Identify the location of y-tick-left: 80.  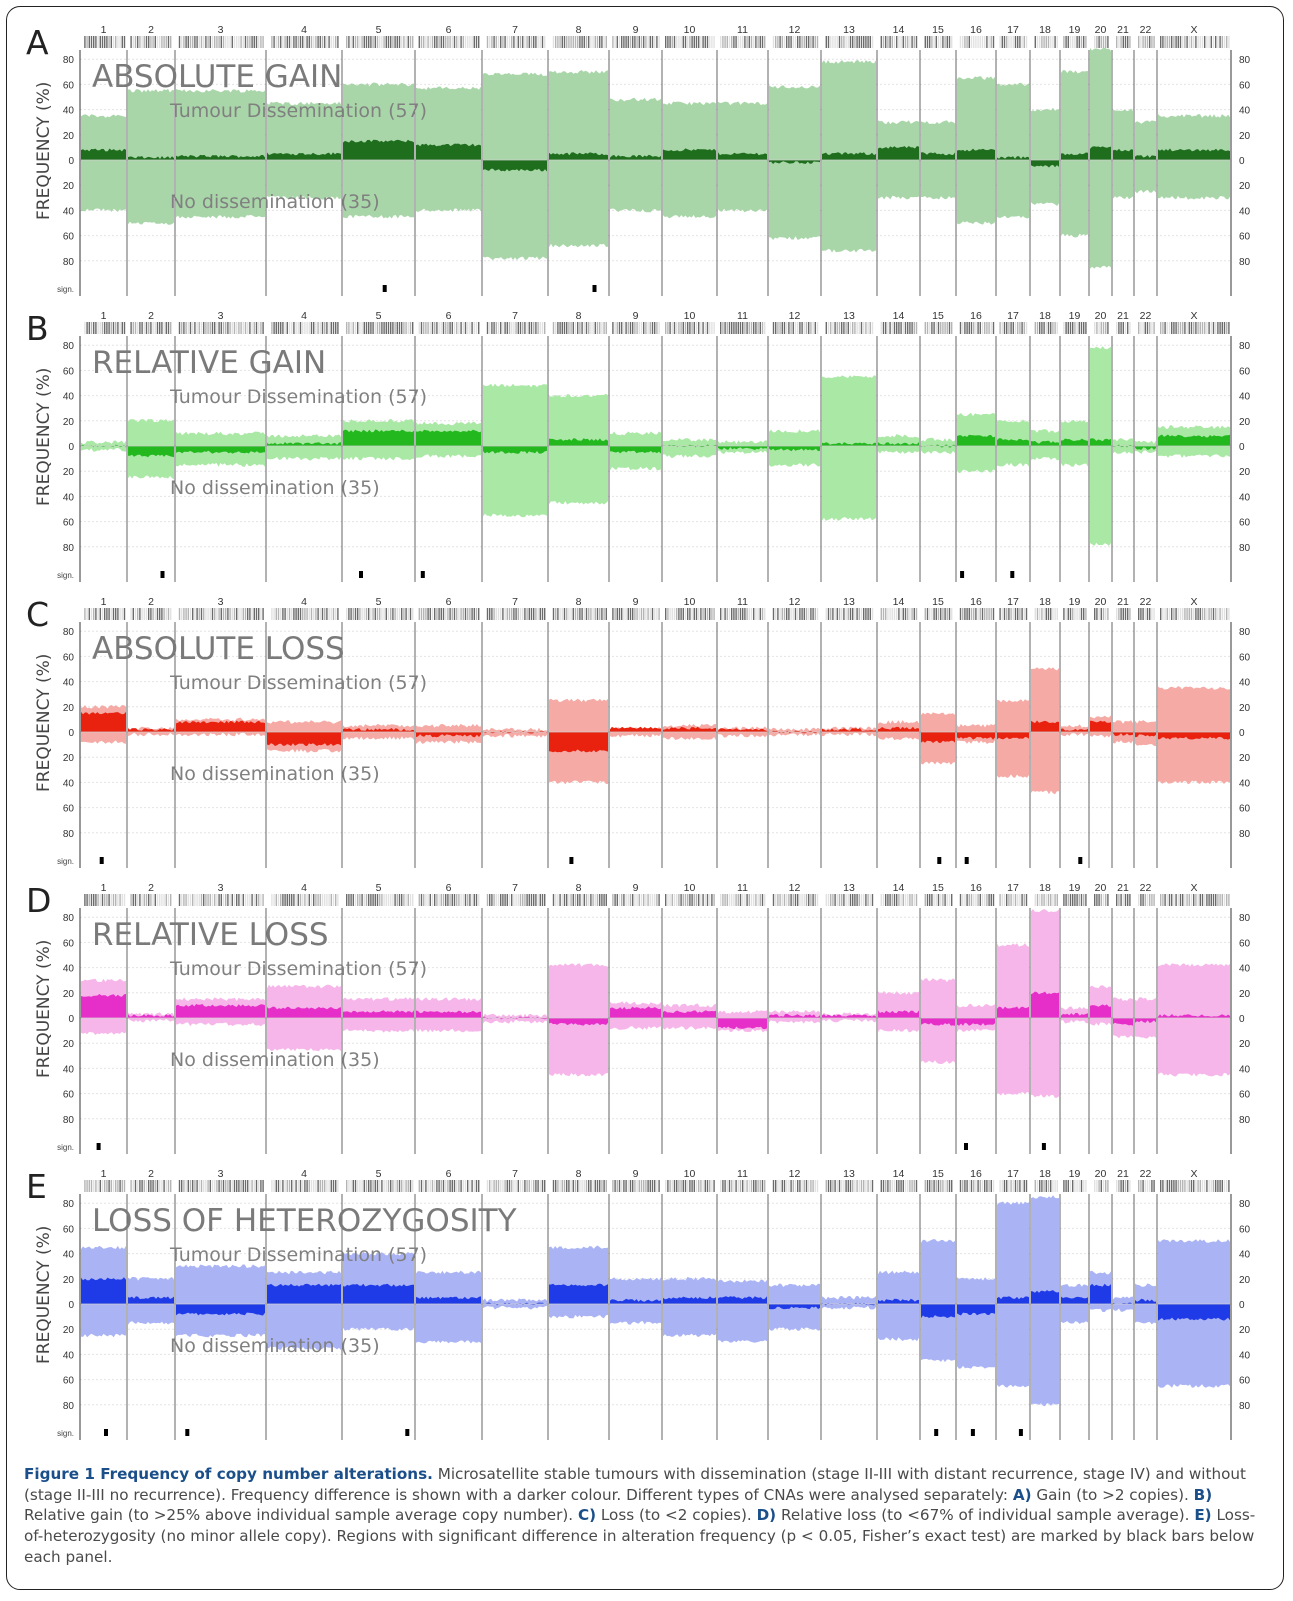
(69, 548).